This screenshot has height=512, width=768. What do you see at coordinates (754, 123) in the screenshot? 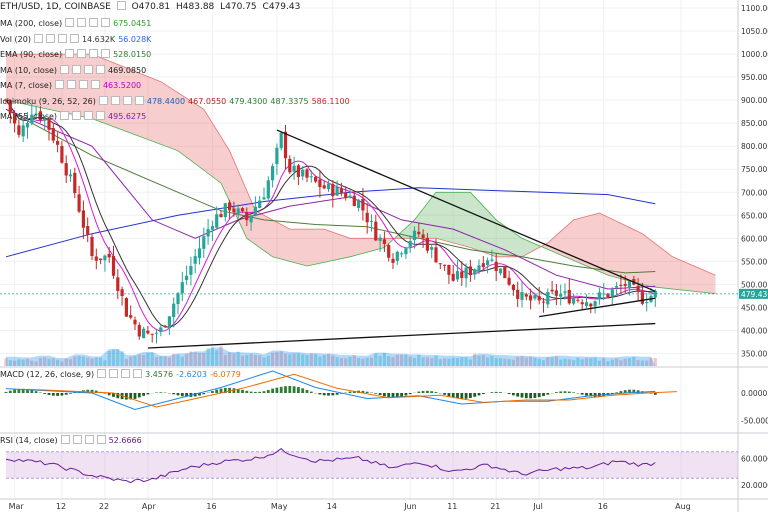
I see `price-tick-label: 850.00` at bounding box center [754, 123].